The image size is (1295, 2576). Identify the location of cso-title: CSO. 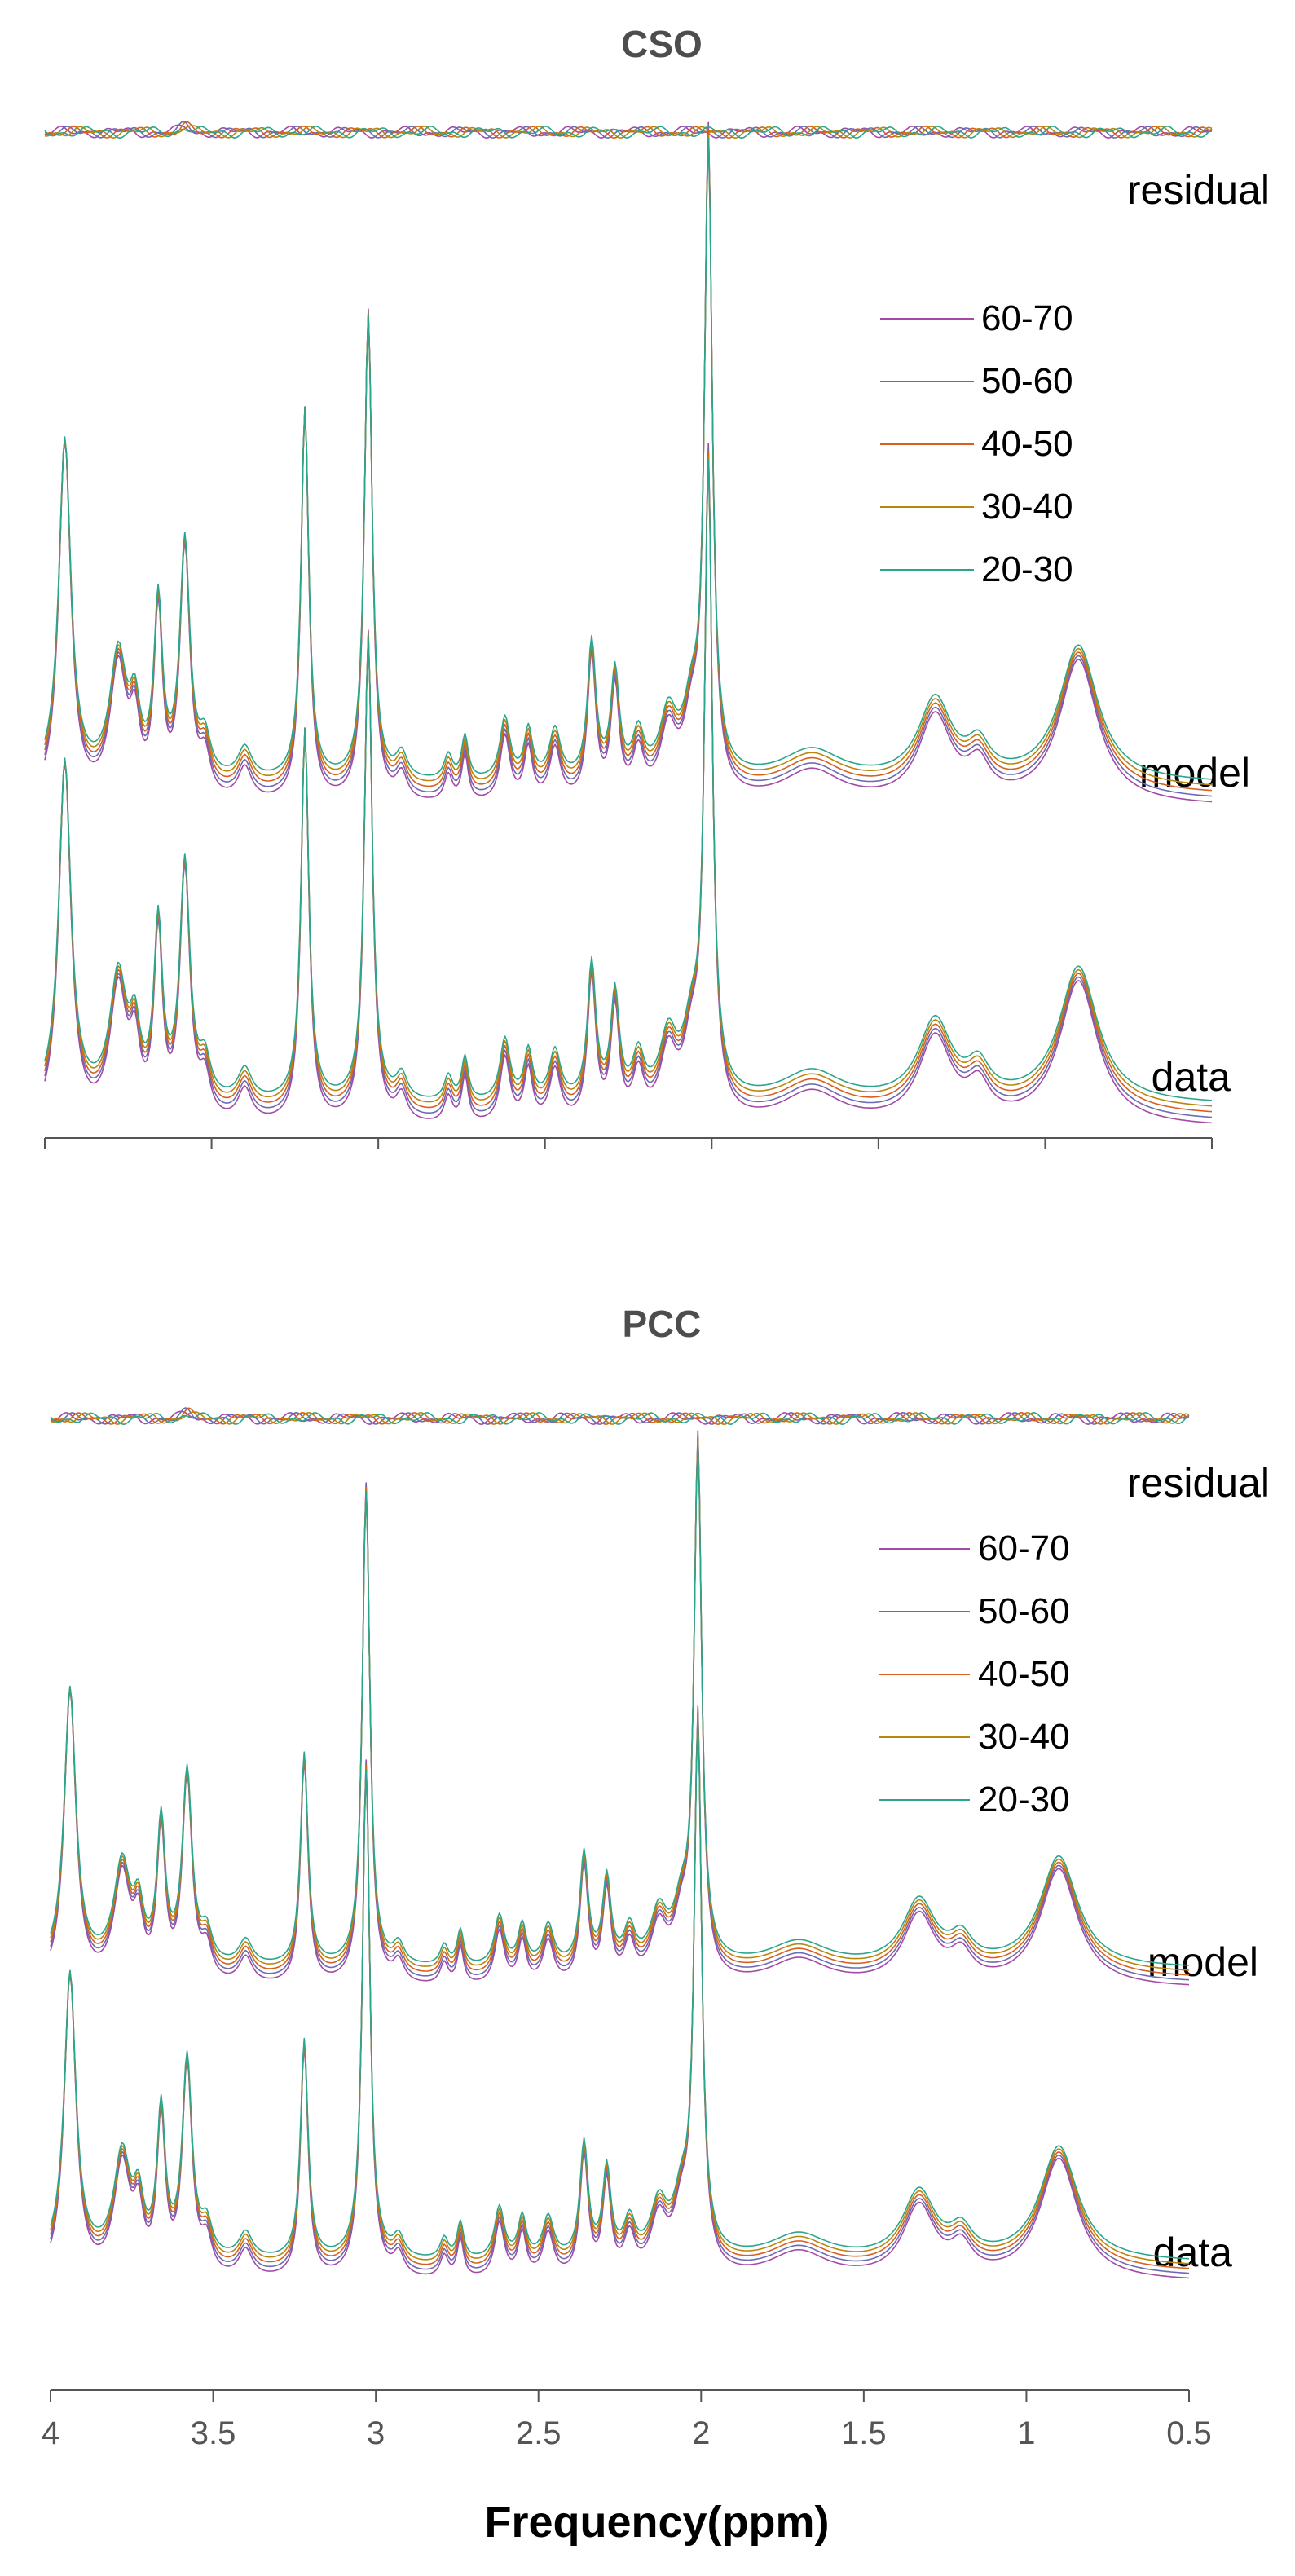
(662, 44).